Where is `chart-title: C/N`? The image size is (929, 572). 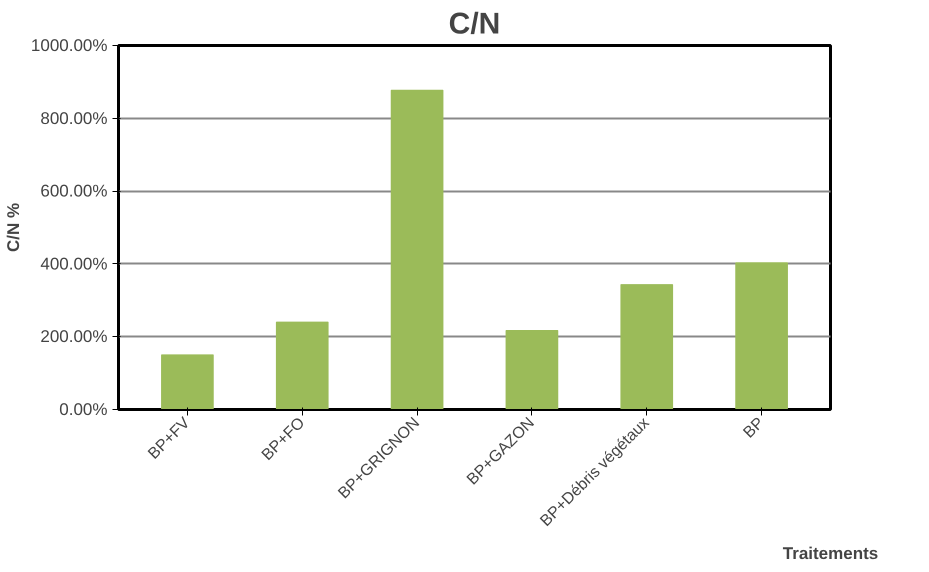
chart-title: C/N is located at coordinates (474, 24).